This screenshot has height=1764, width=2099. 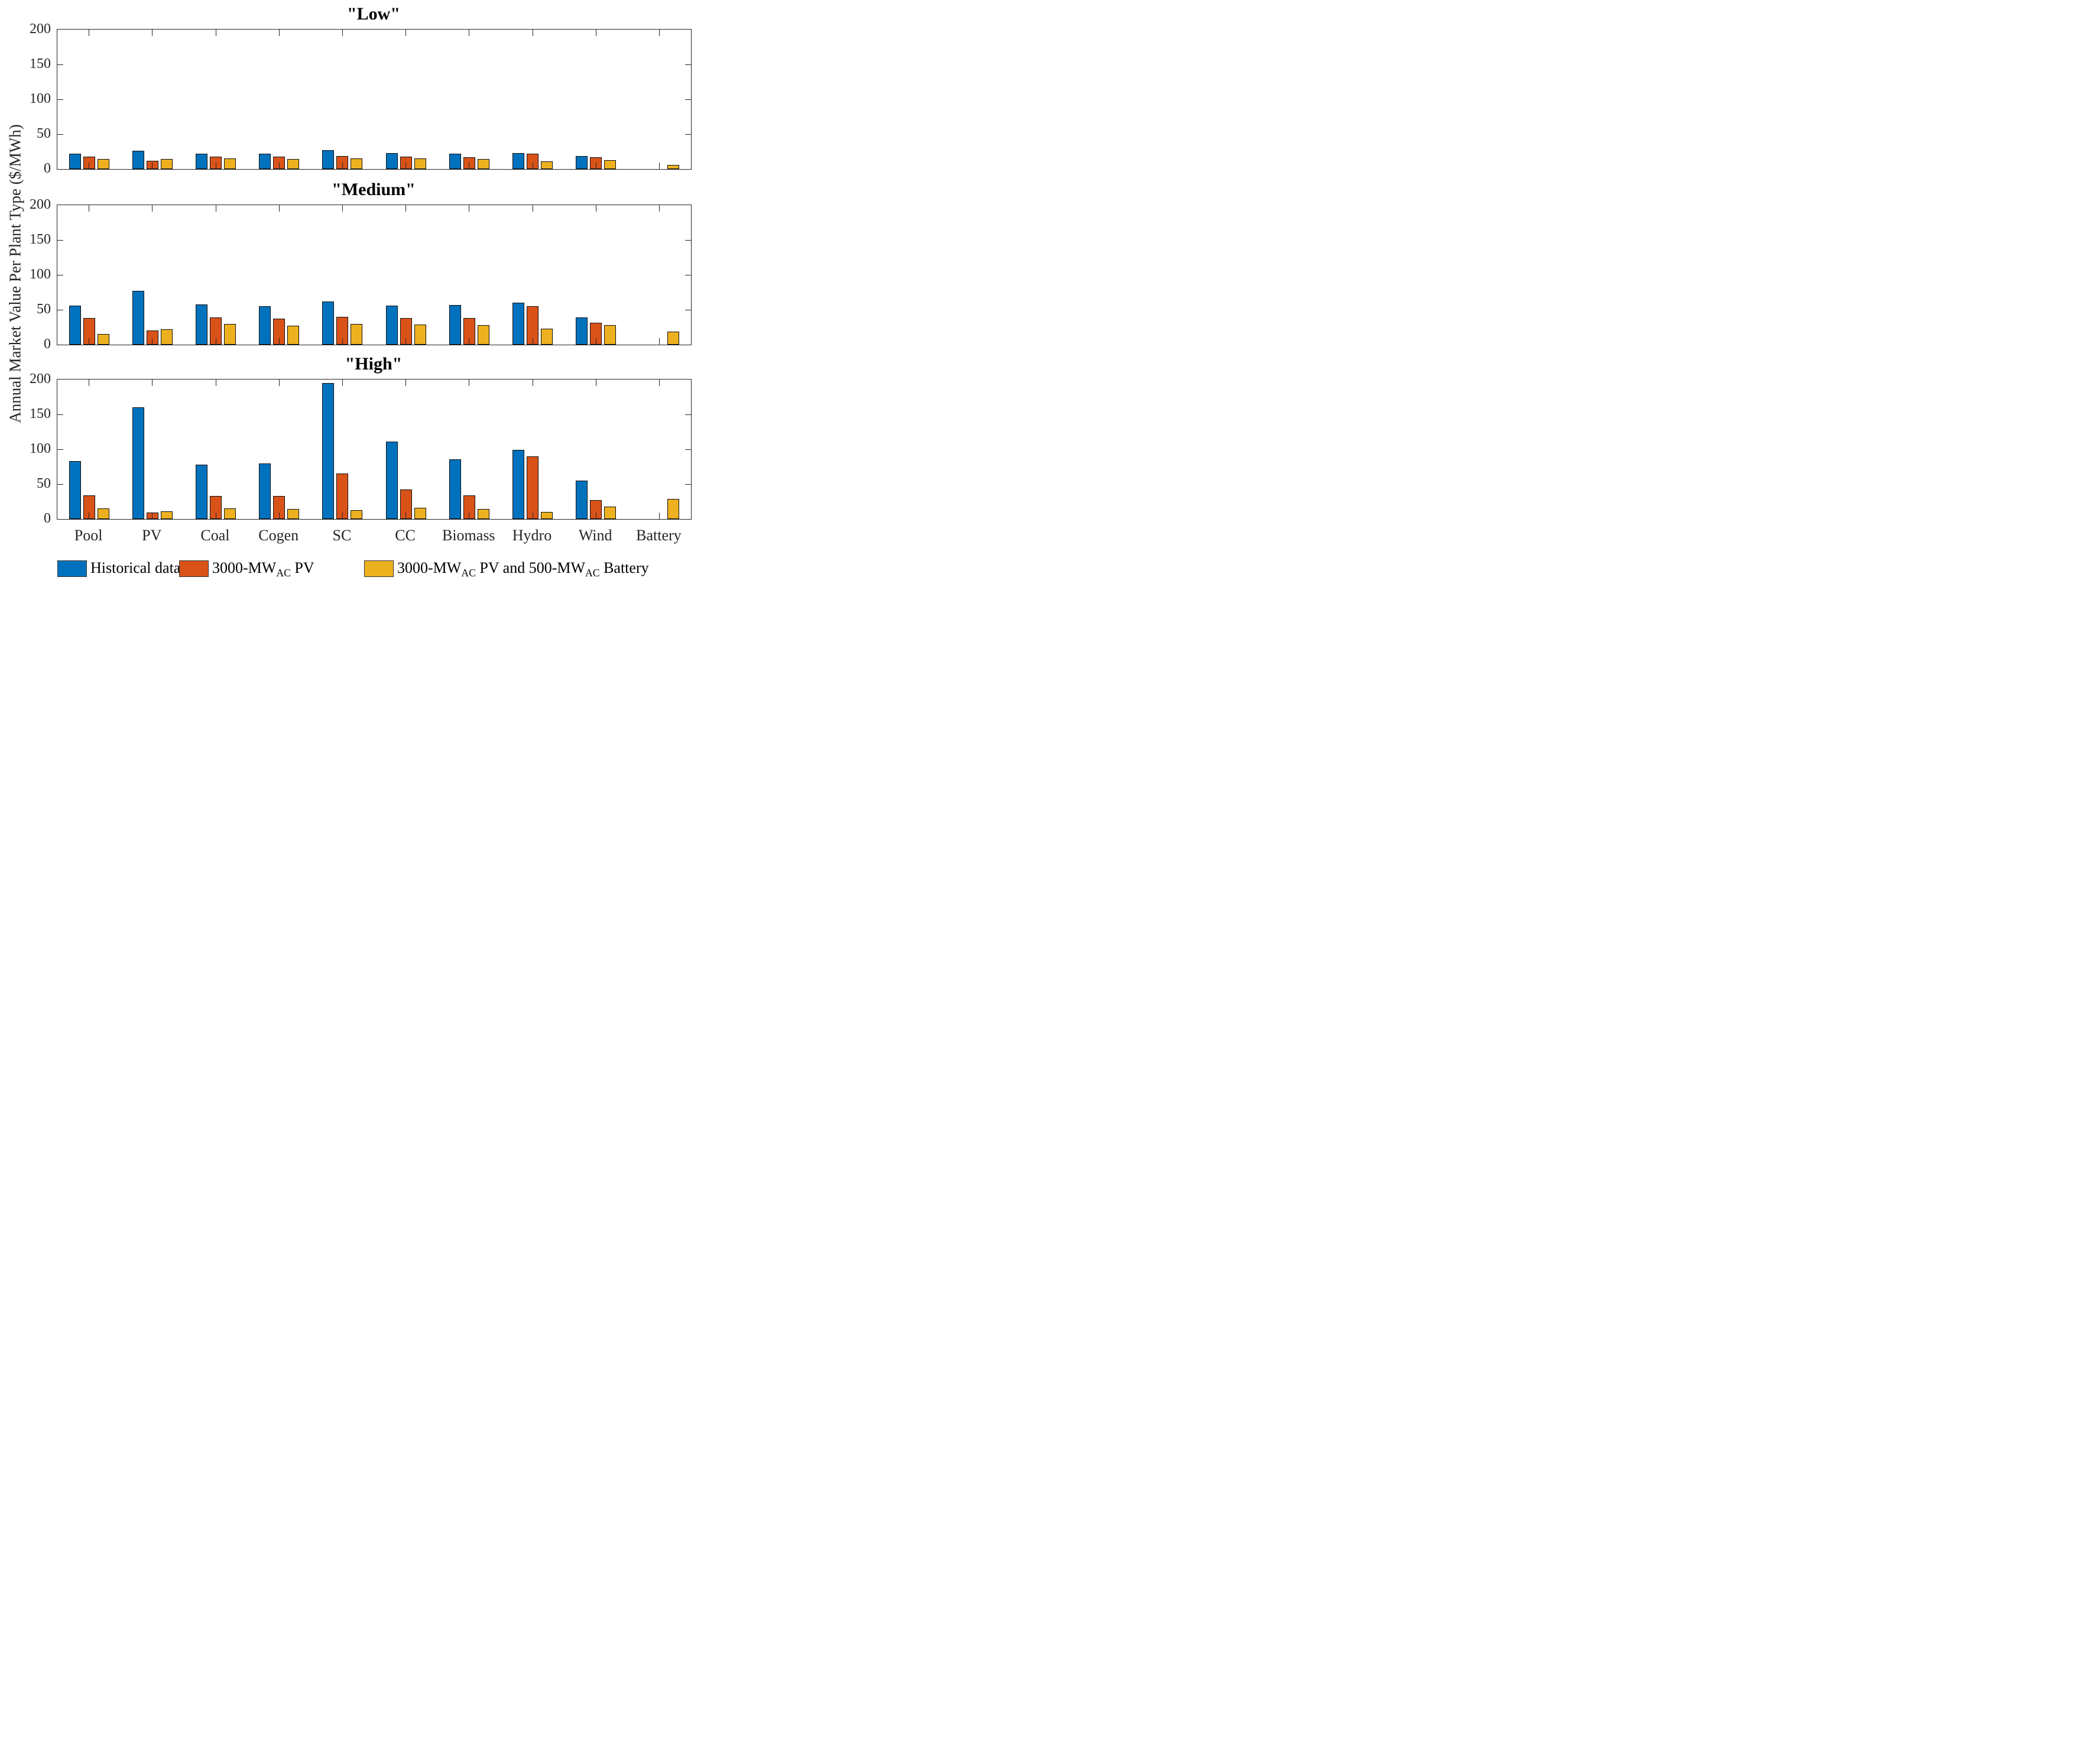 I want to click on bar-high-hydro-historical, so click(x=518, y=484).